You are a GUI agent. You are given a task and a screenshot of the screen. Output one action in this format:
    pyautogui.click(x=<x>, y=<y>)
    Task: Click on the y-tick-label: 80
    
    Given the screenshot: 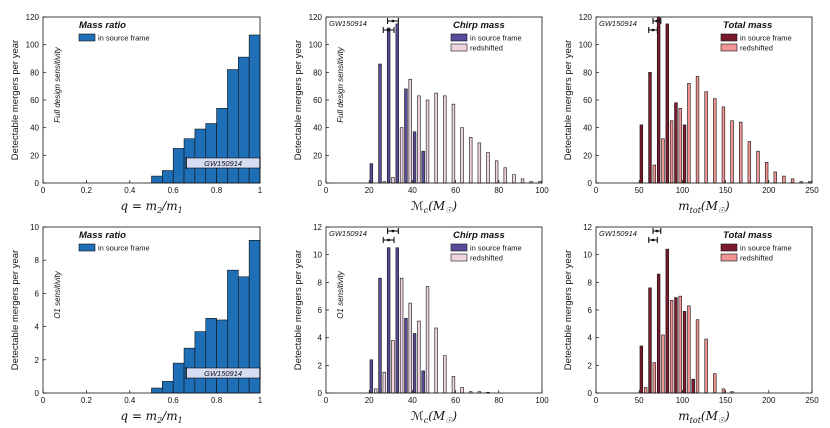 What is the action you would take?
    pyautogui.click(x=34, y=72)
    